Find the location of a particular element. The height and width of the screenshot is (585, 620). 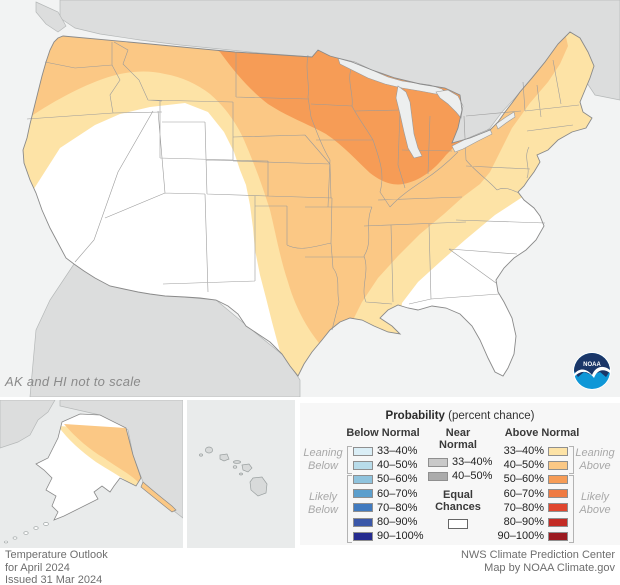

lake-erie is located at coordinates (472, 140).